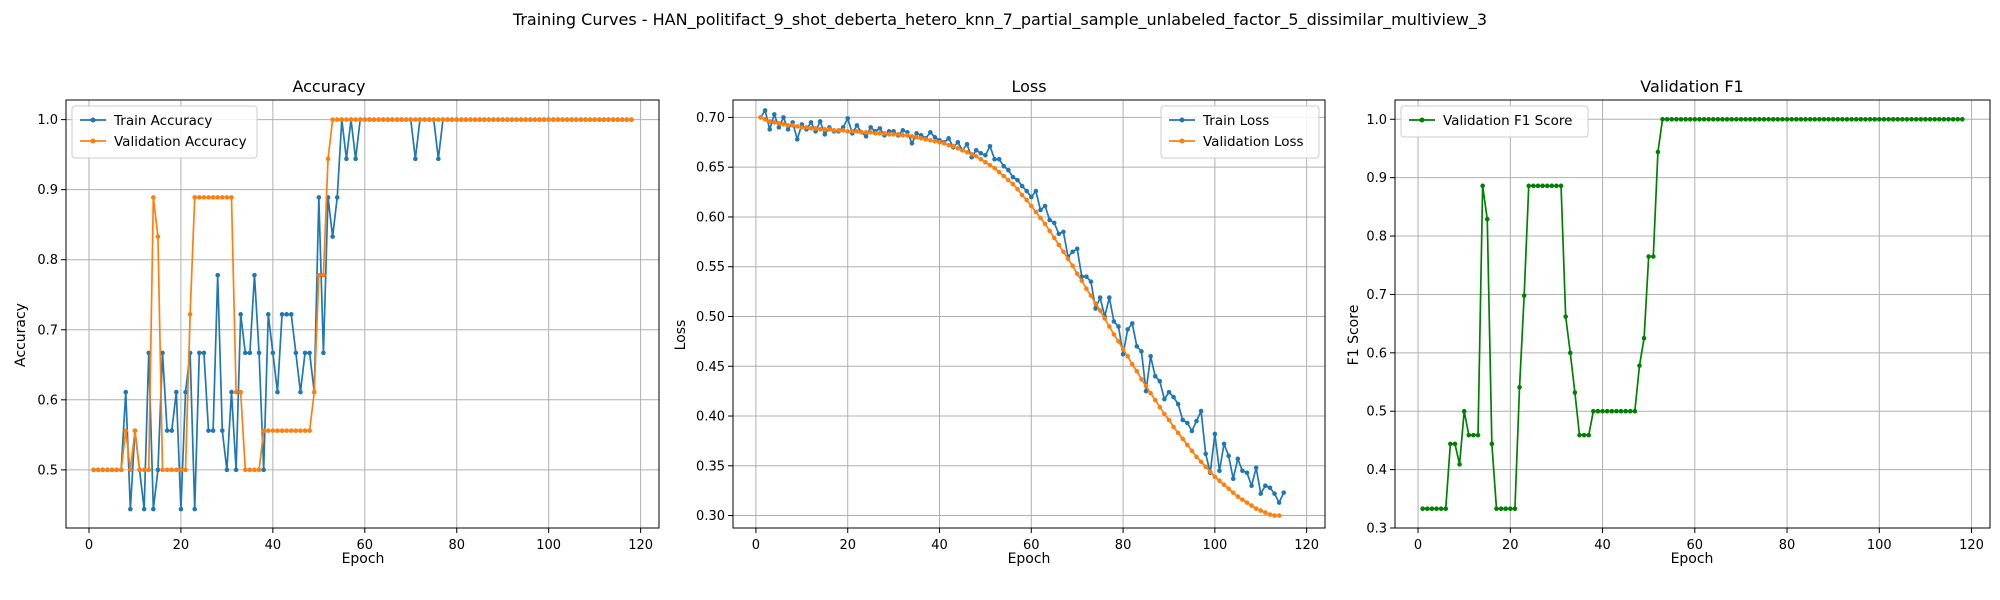  Describe the element at coordinates (365, 545) in the screenshot. I see `accuracy-x-tick-label: 60` at that location.